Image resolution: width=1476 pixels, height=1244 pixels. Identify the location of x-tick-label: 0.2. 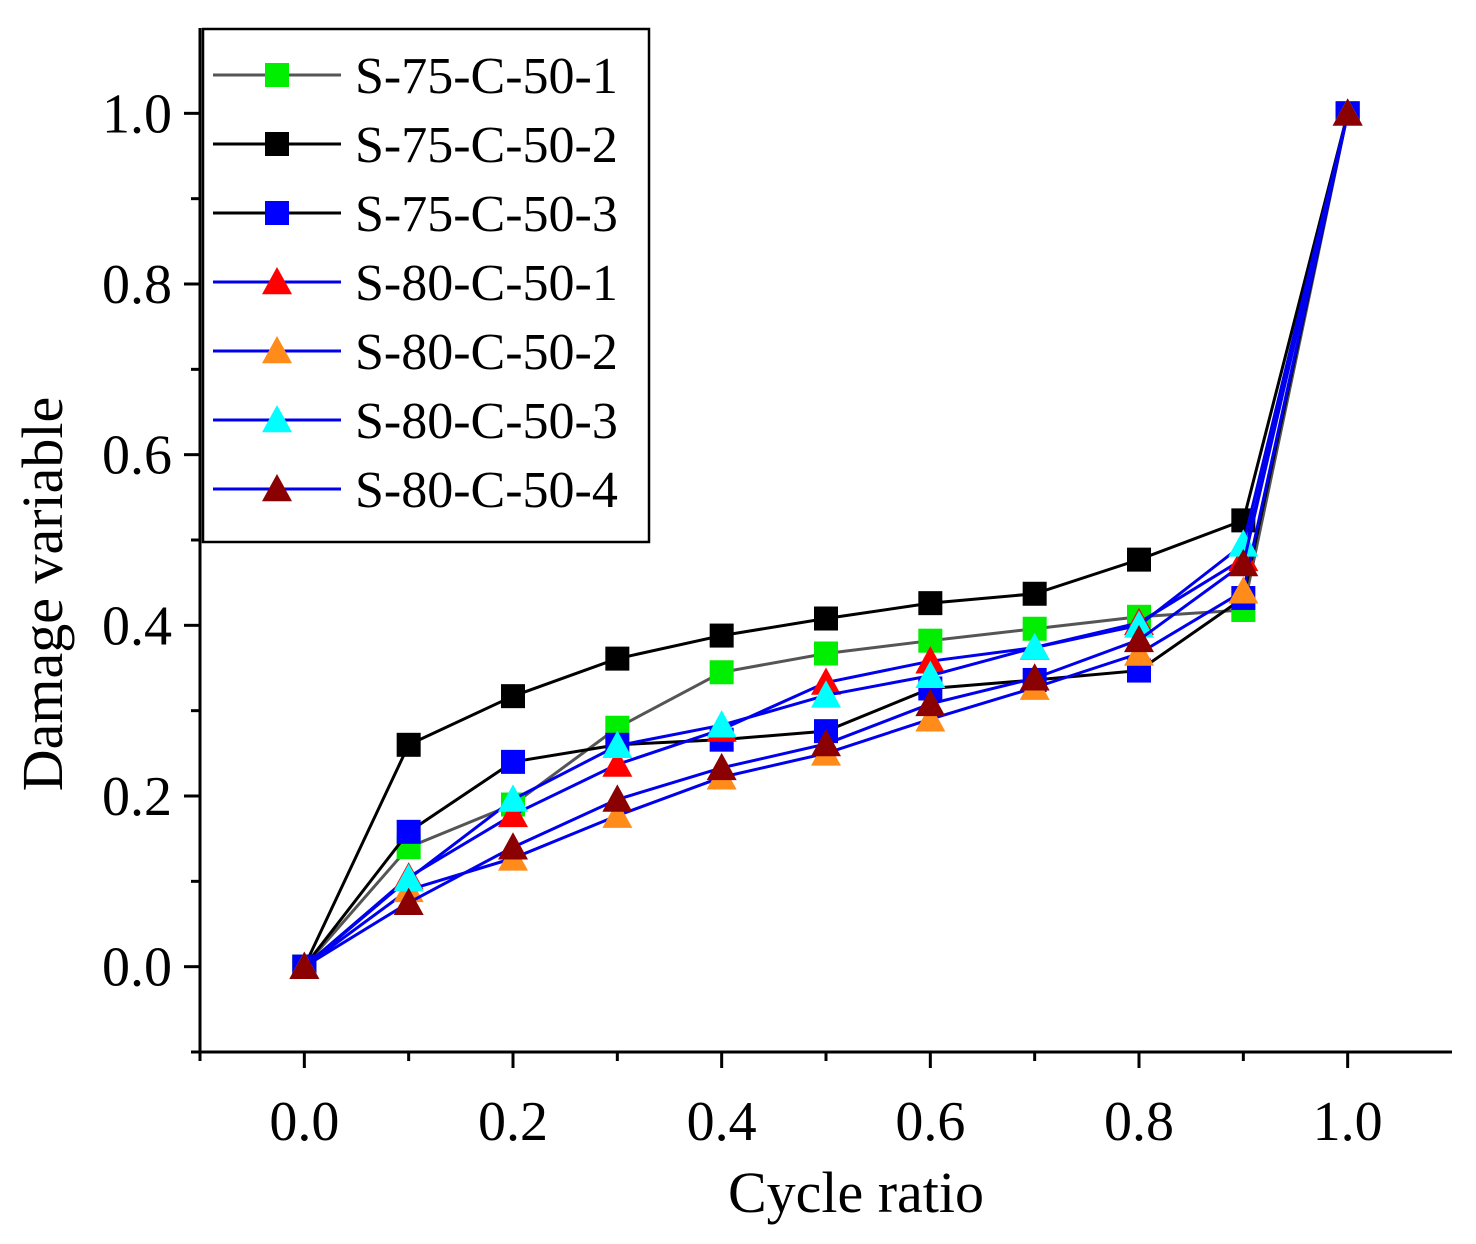
(513, 1122).